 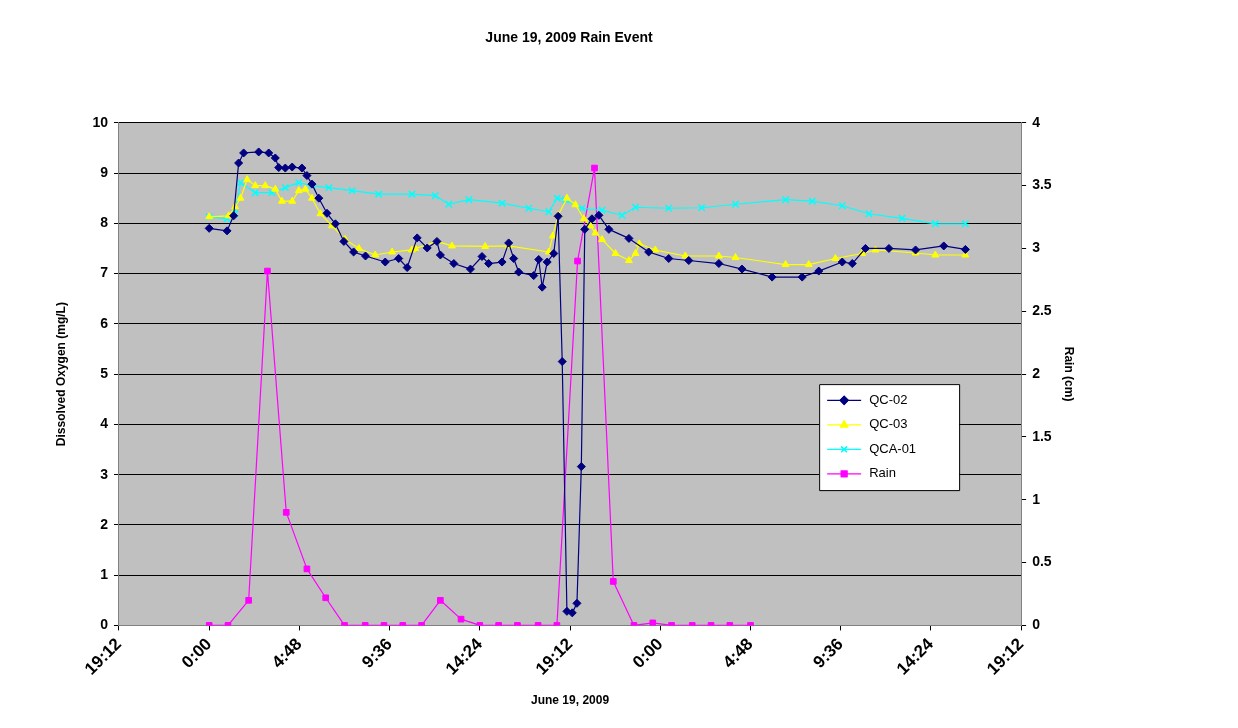 I want to click on legend-label: QC-03, so click(x=888, y=424).